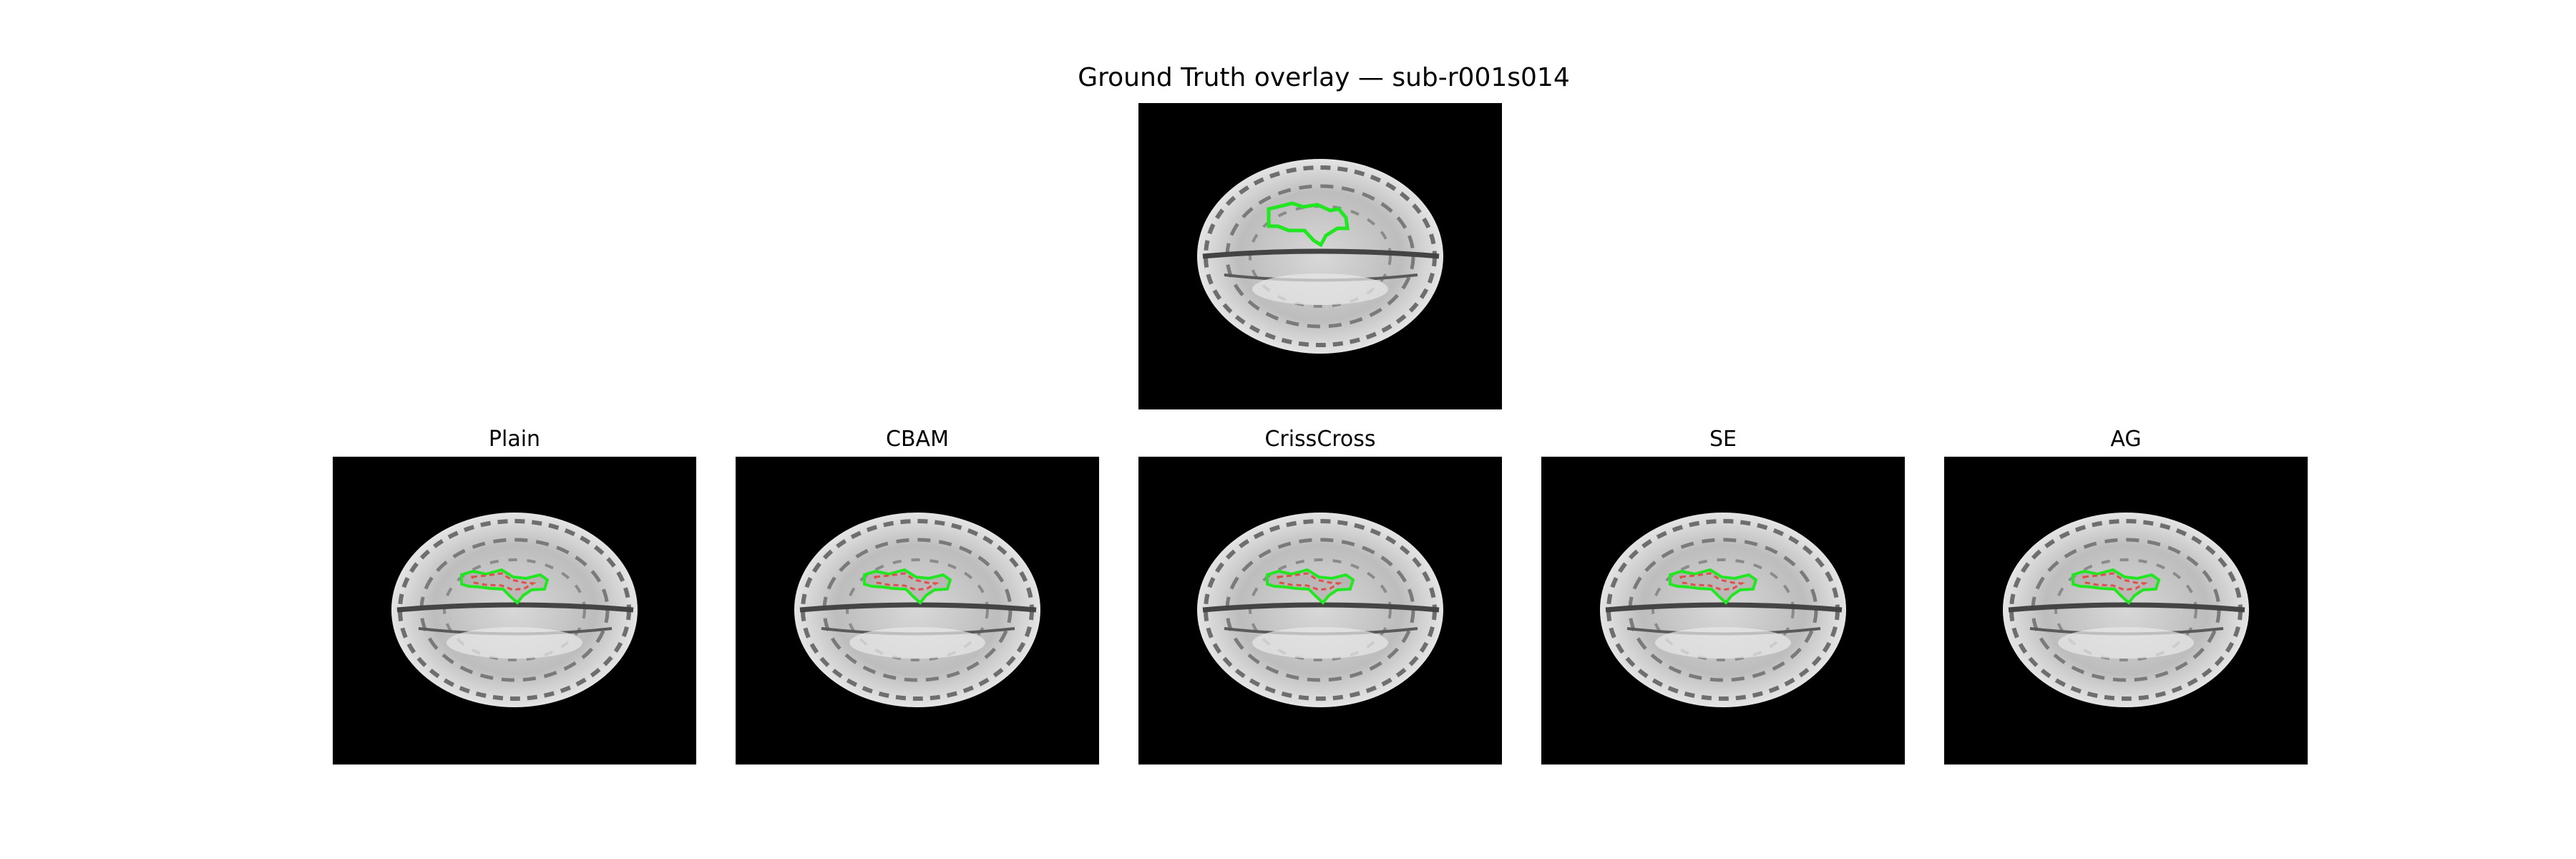 The width and height of the screenshot is (2576, 859). I want to click on ground-truth-brain-image, so click(1320, 256).